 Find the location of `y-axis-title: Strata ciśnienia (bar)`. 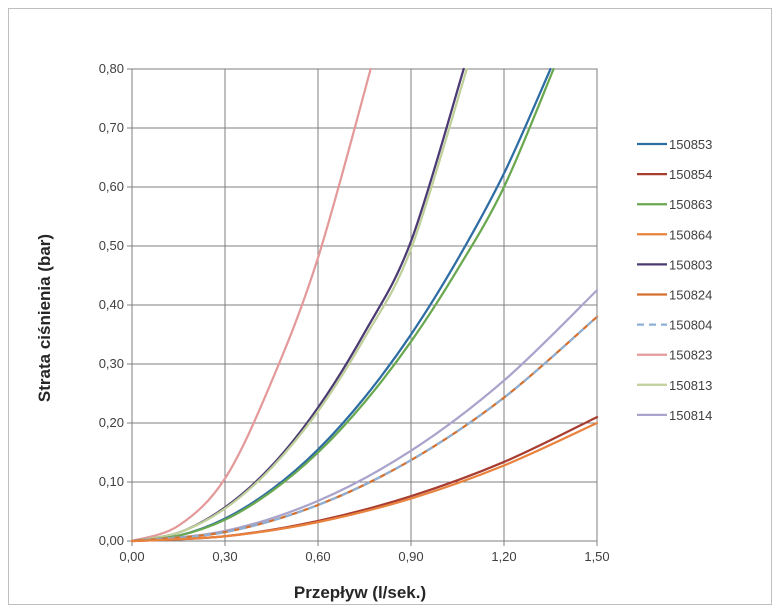

y-axis-title: Strata ciśnienia (bar) is located at coordinates (44, 318).